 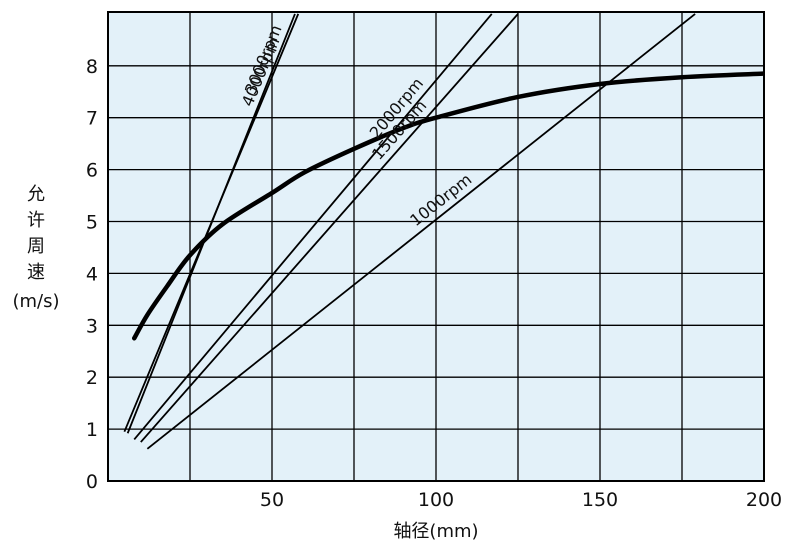 What do you see at coordinates (436, 500) in the screenshot?
I see `x-tick-label: 100` at bounding box center [436, 500].